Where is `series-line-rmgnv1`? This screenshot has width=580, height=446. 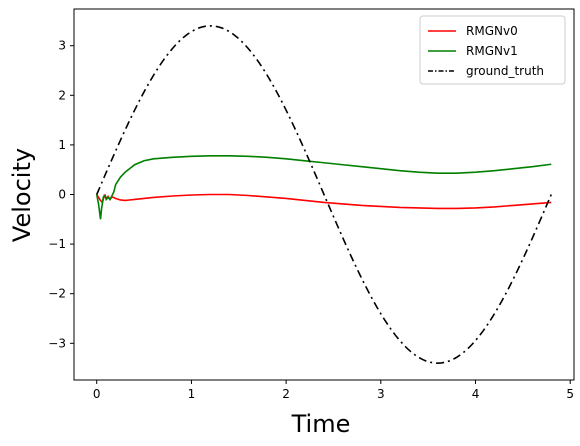
series-line-rmgnv1 is located at coordinates (323, 187).